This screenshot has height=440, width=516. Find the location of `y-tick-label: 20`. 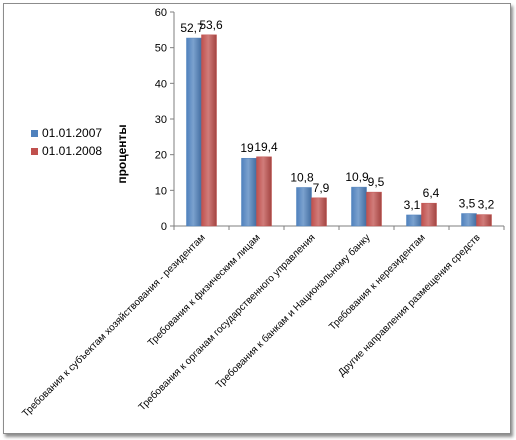

y-tick-label: 20 is located at coordinates (161, 156).